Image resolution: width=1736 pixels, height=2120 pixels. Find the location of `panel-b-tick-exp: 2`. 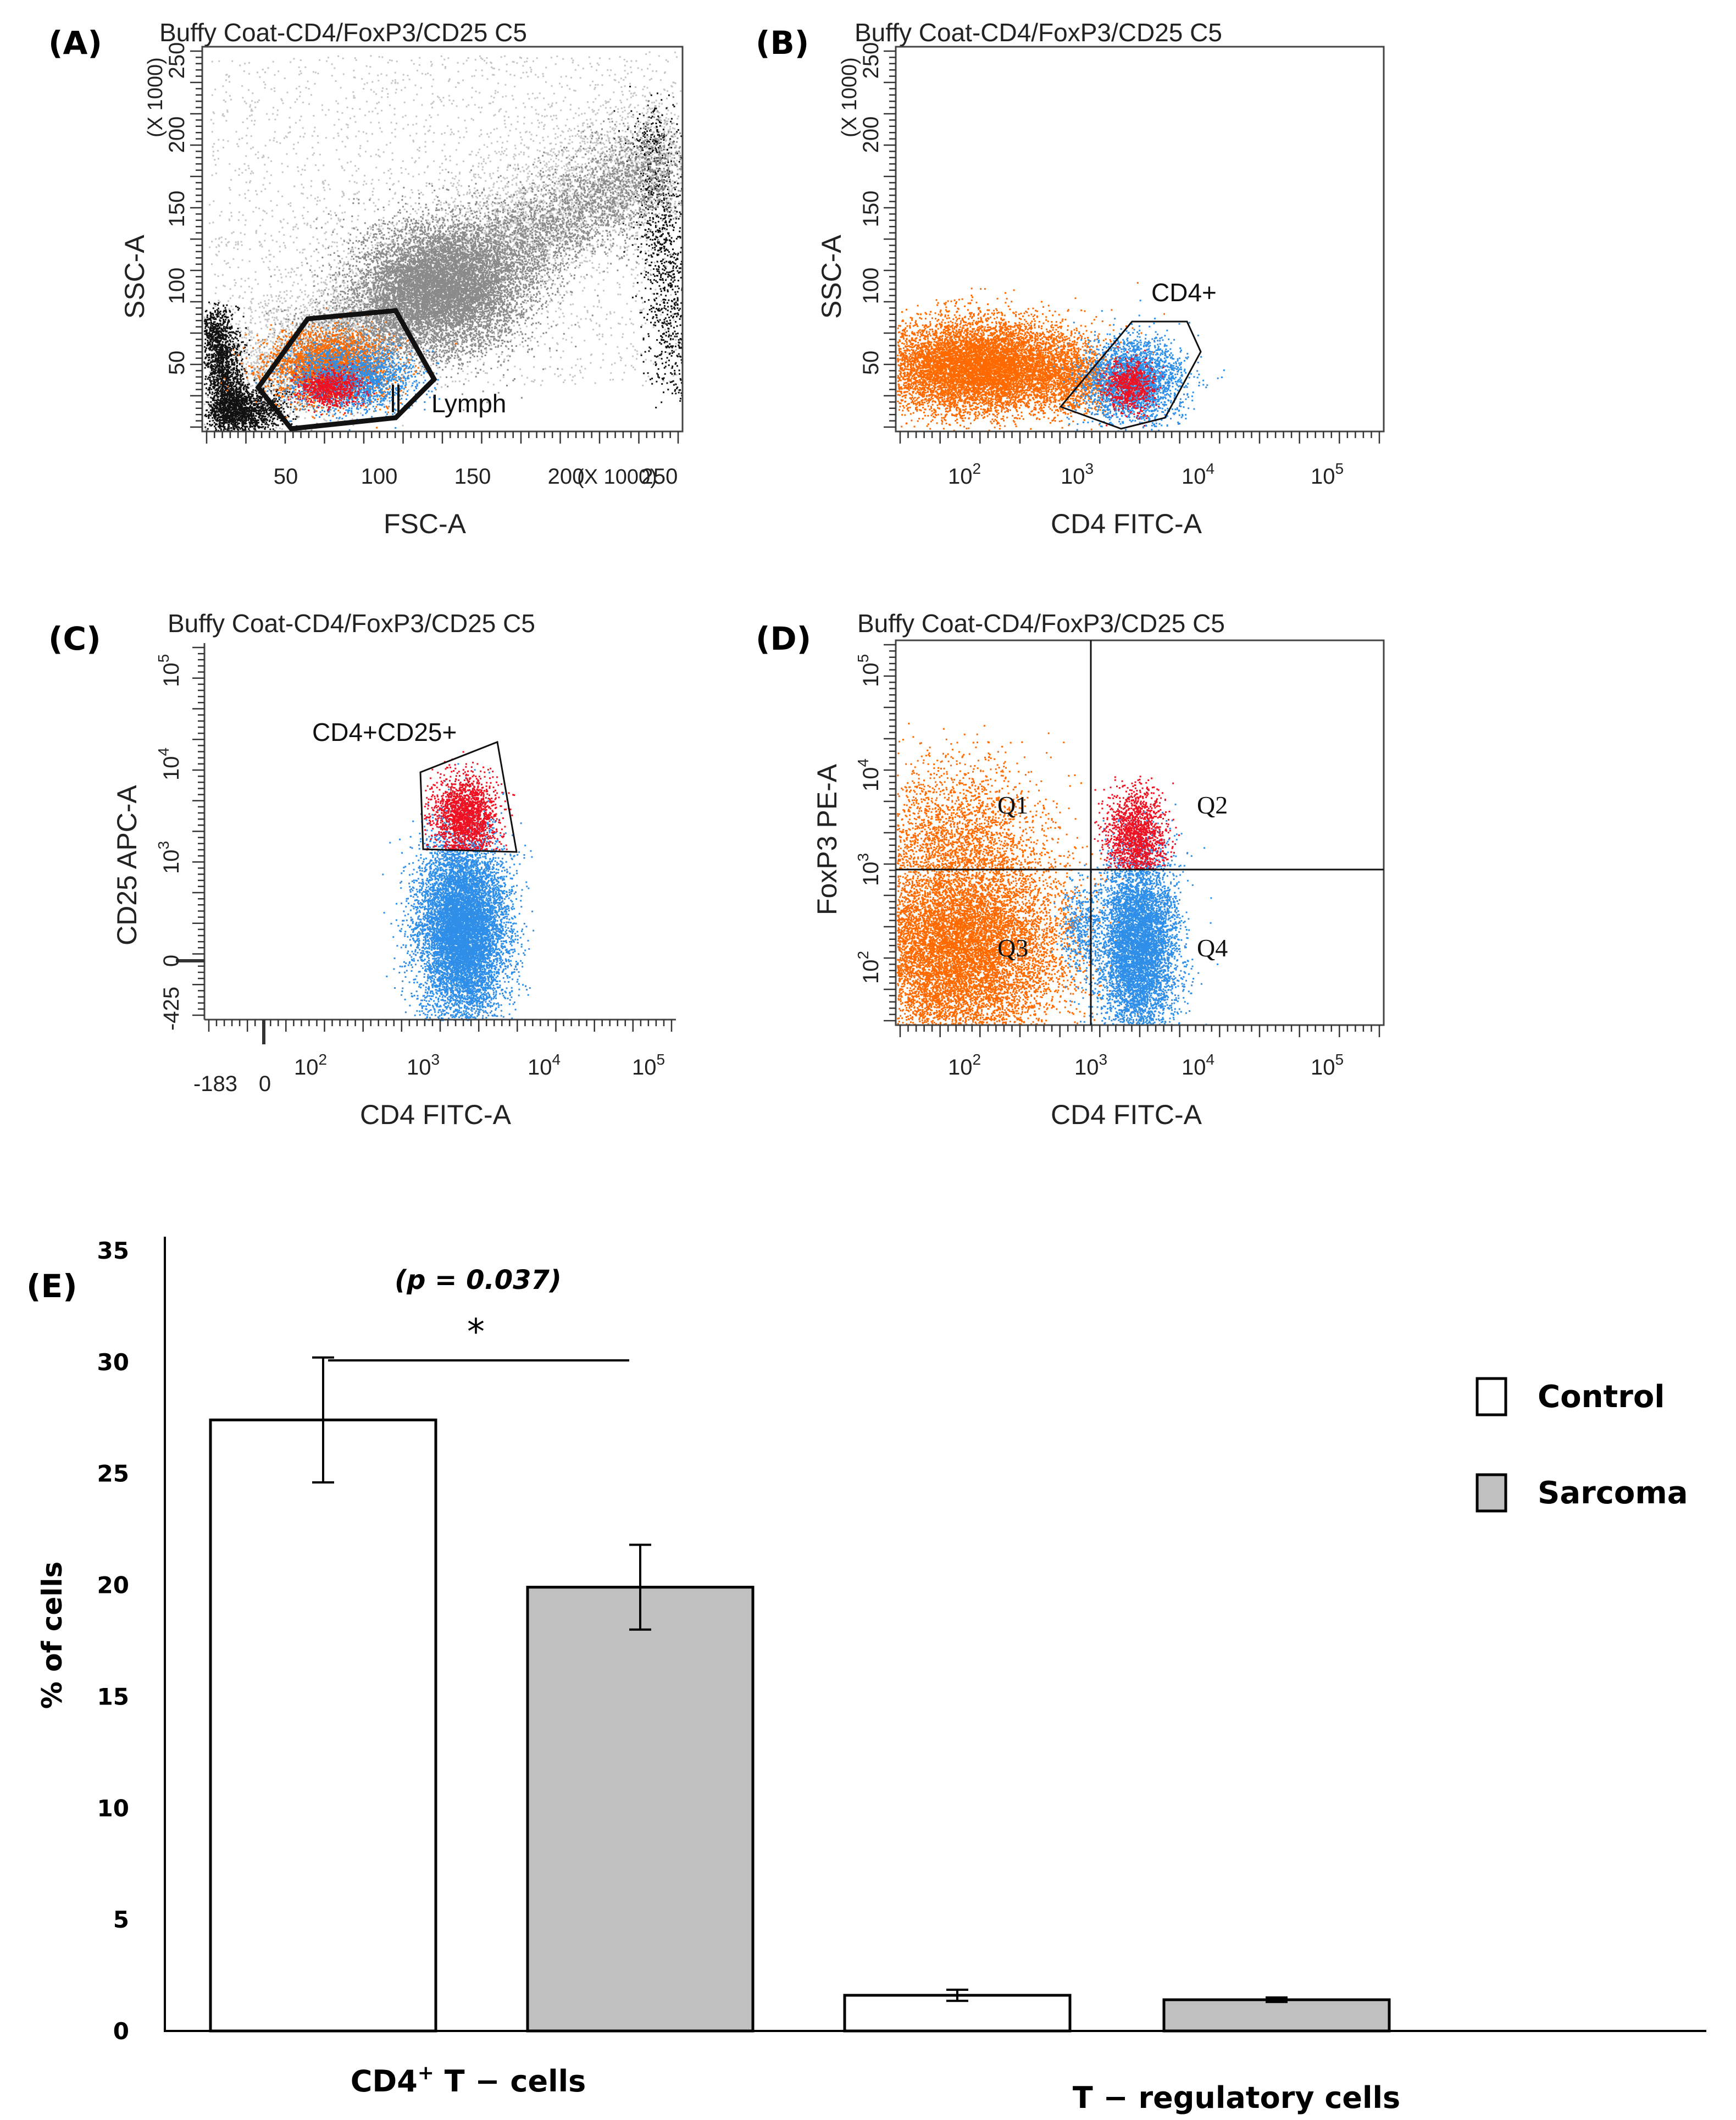

panel-b-tick-exp: 2 is located at coordinates (976, 468).